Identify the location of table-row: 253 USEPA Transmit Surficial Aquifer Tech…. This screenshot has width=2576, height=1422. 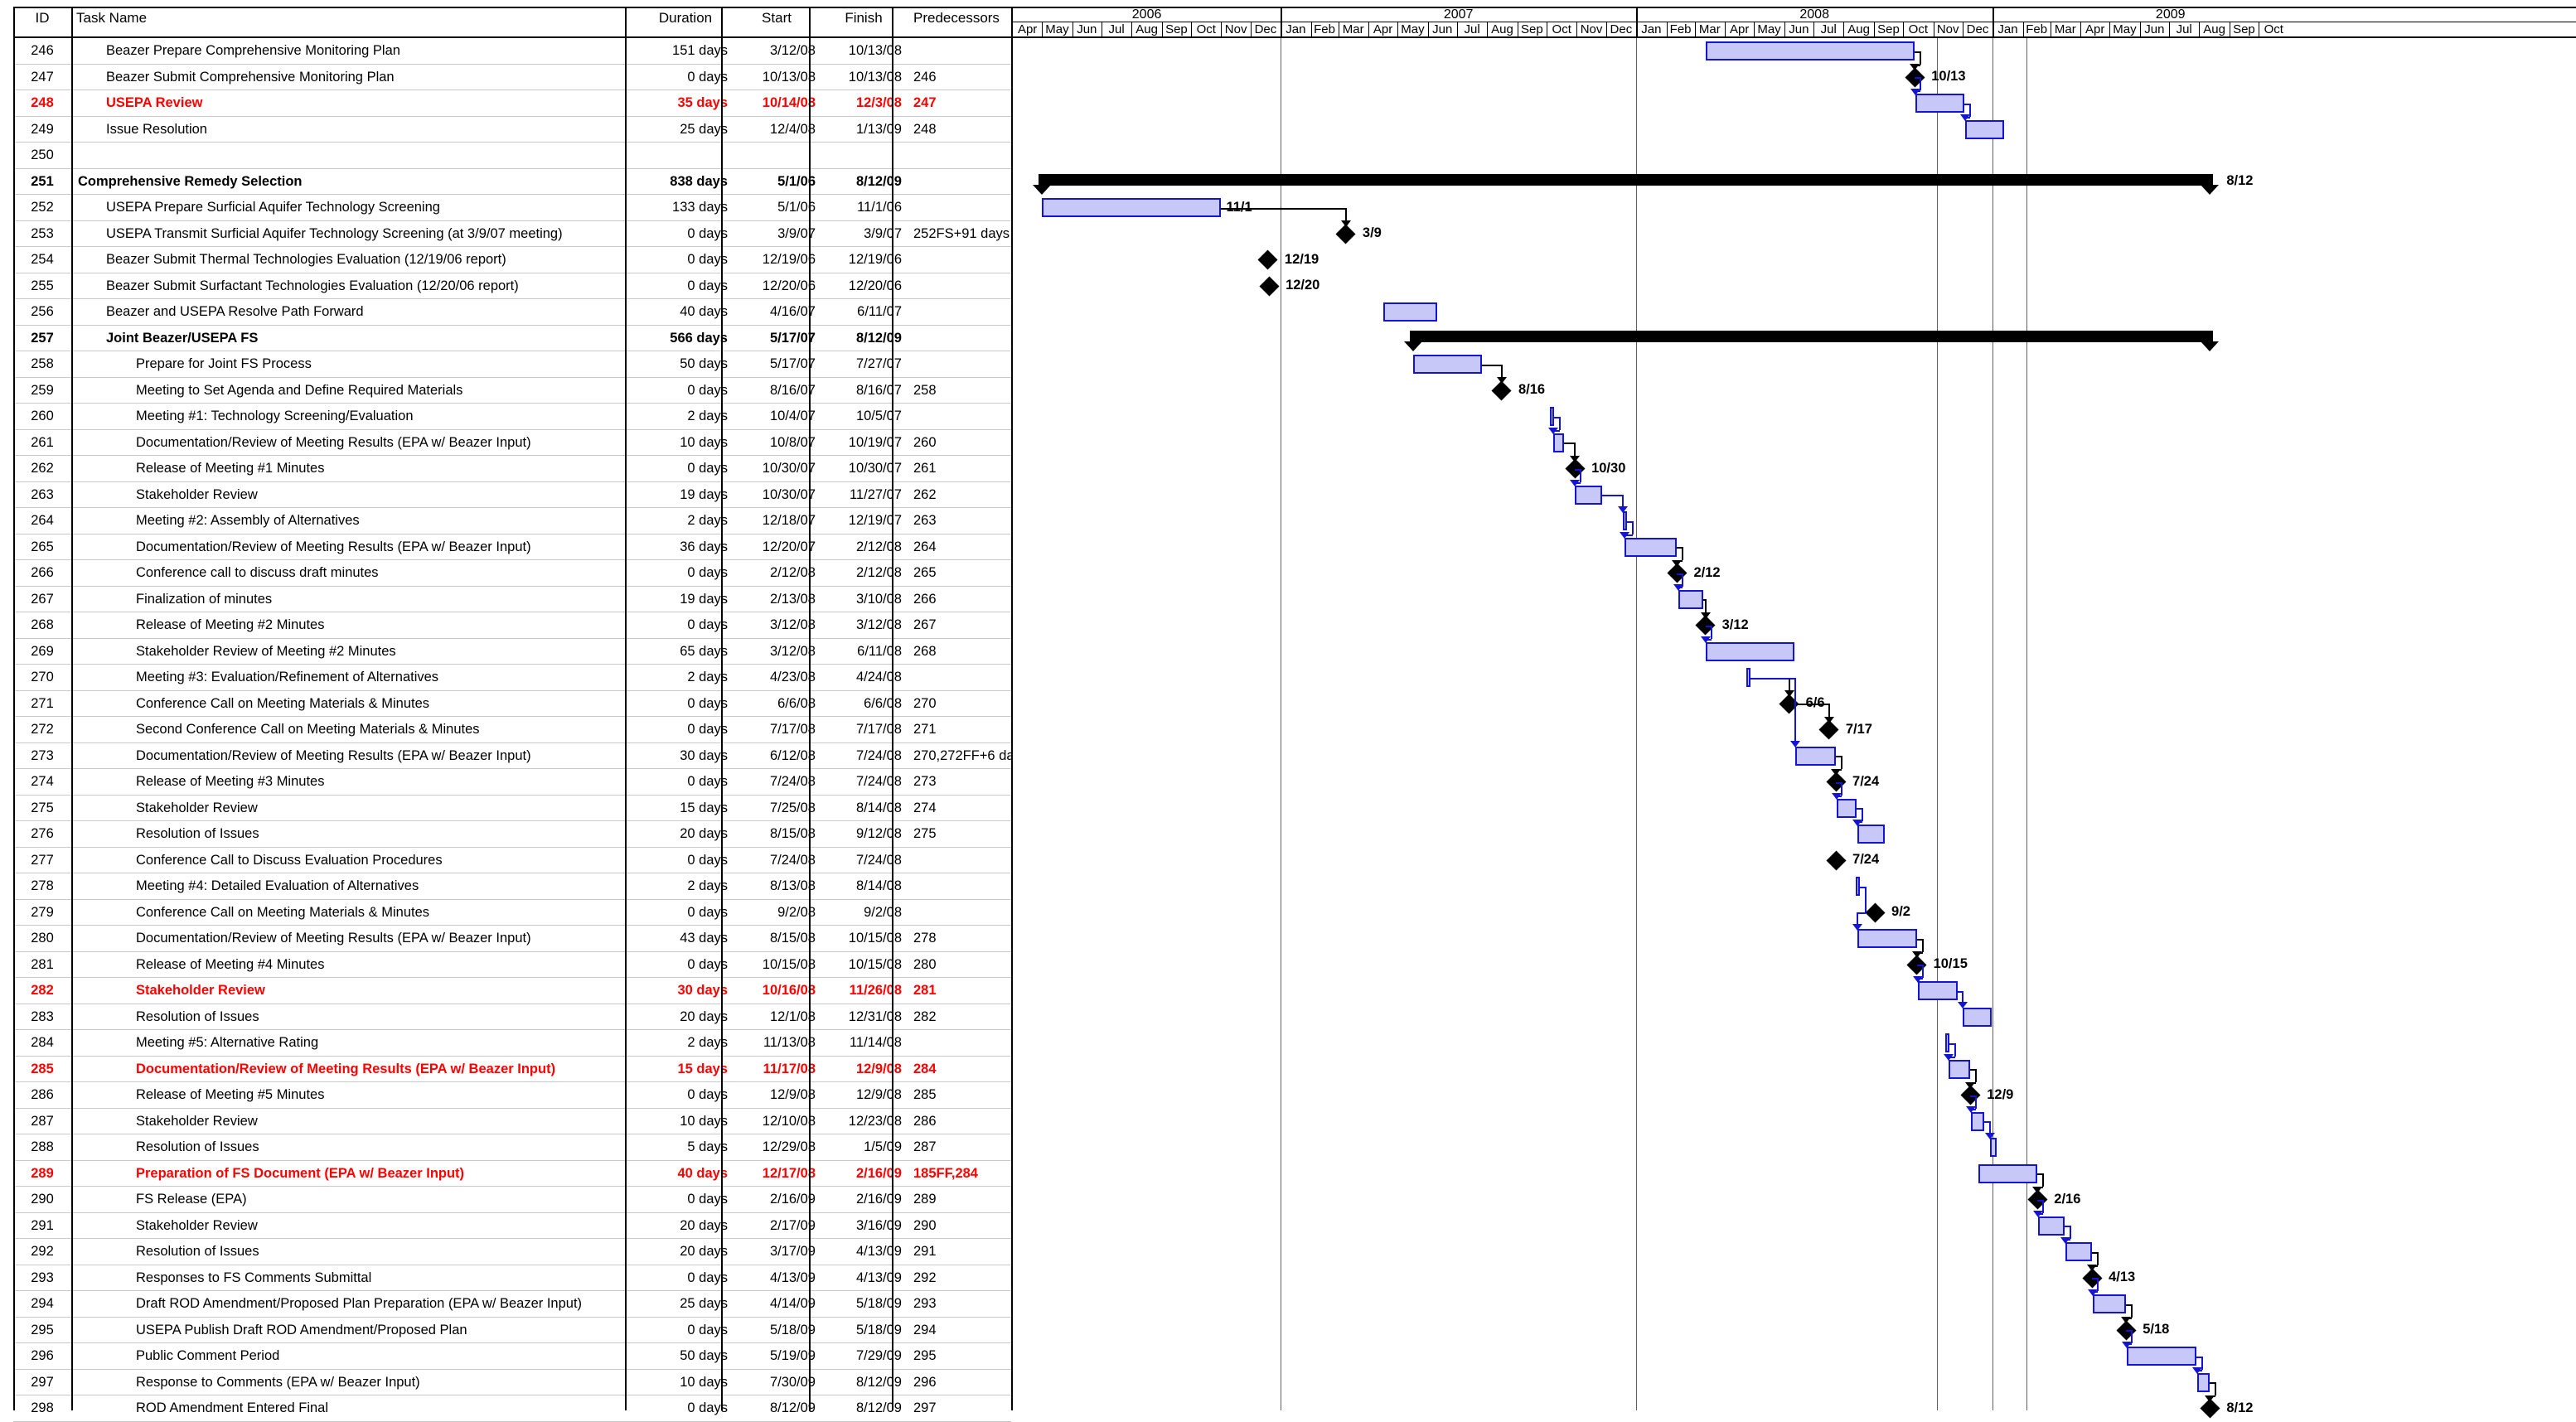
(512, 234).